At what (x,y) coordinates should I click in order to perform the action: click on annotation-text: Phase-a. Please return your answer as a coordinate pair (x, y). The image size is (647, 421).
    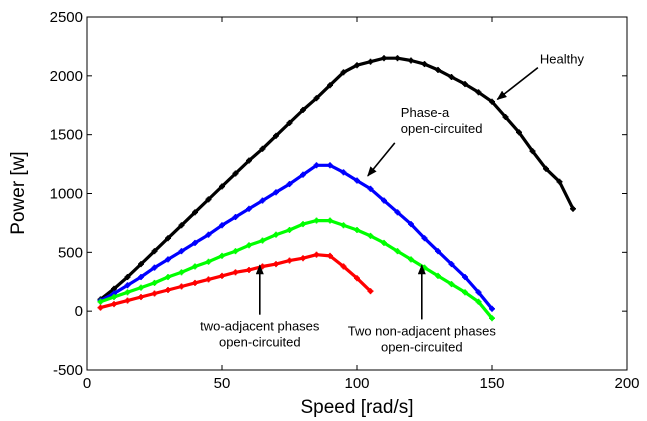
    Looking at the image, I should click on (425, 112).